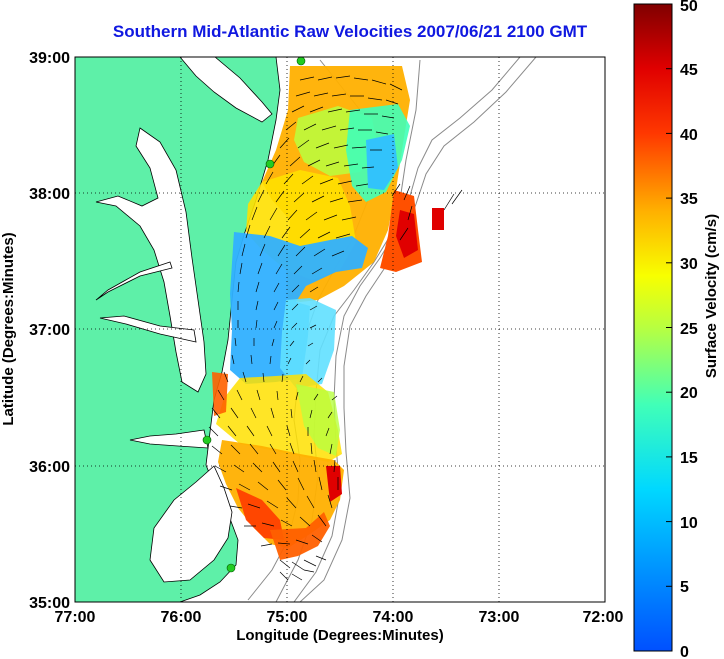 The width and height of the screenshot is (724, 659). I want to click on y-tick-label: 37:00, so click(49, 330).